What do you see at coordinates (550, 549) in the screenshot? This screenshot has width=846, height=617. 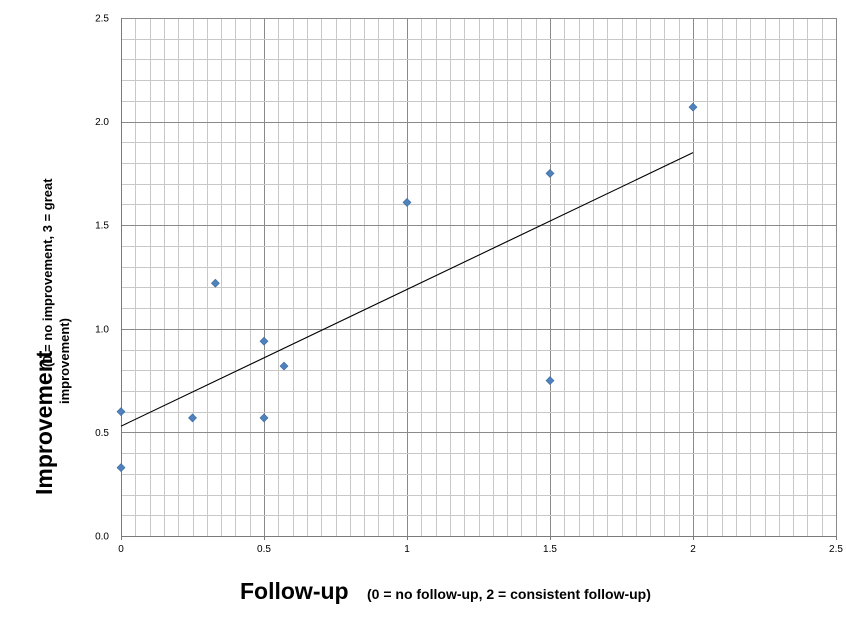 I see `x-tick-label: 1.5` at bounding box center [550, 549].